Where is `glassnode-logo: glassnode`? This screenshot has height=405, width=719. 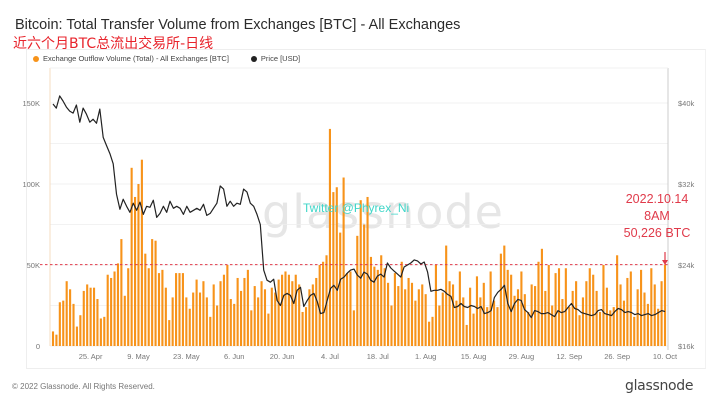 glassnode-logo: glassnode is located at coordinates (659, 386).